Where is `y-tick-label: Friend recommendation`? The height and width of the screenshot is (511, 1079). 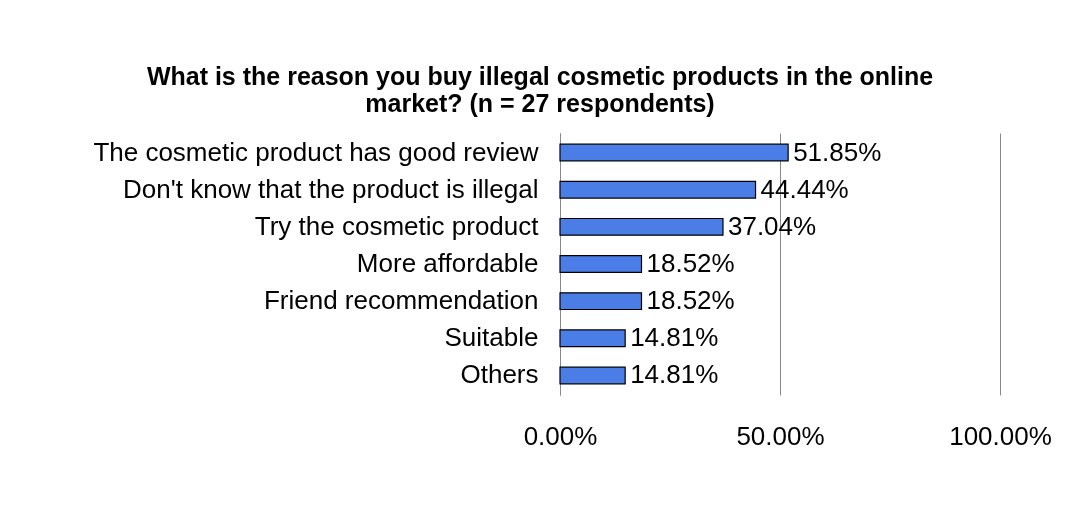 y-tick-label: Friend recommendation is located at coordinates (401, 300).